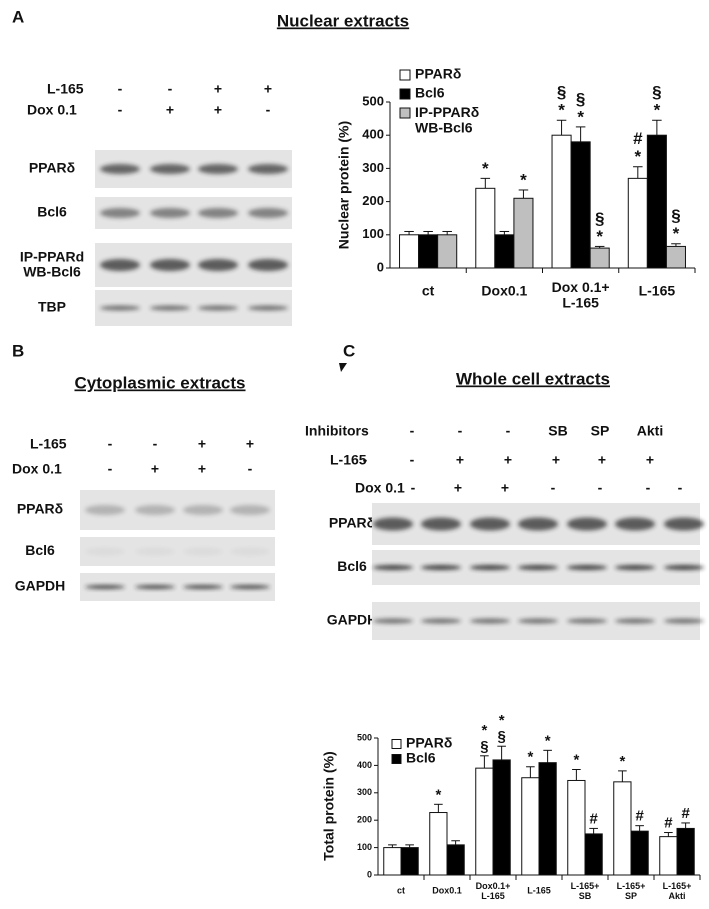 The image size is (709, 909). I want to click on panel-label: B, so click(18, 350).